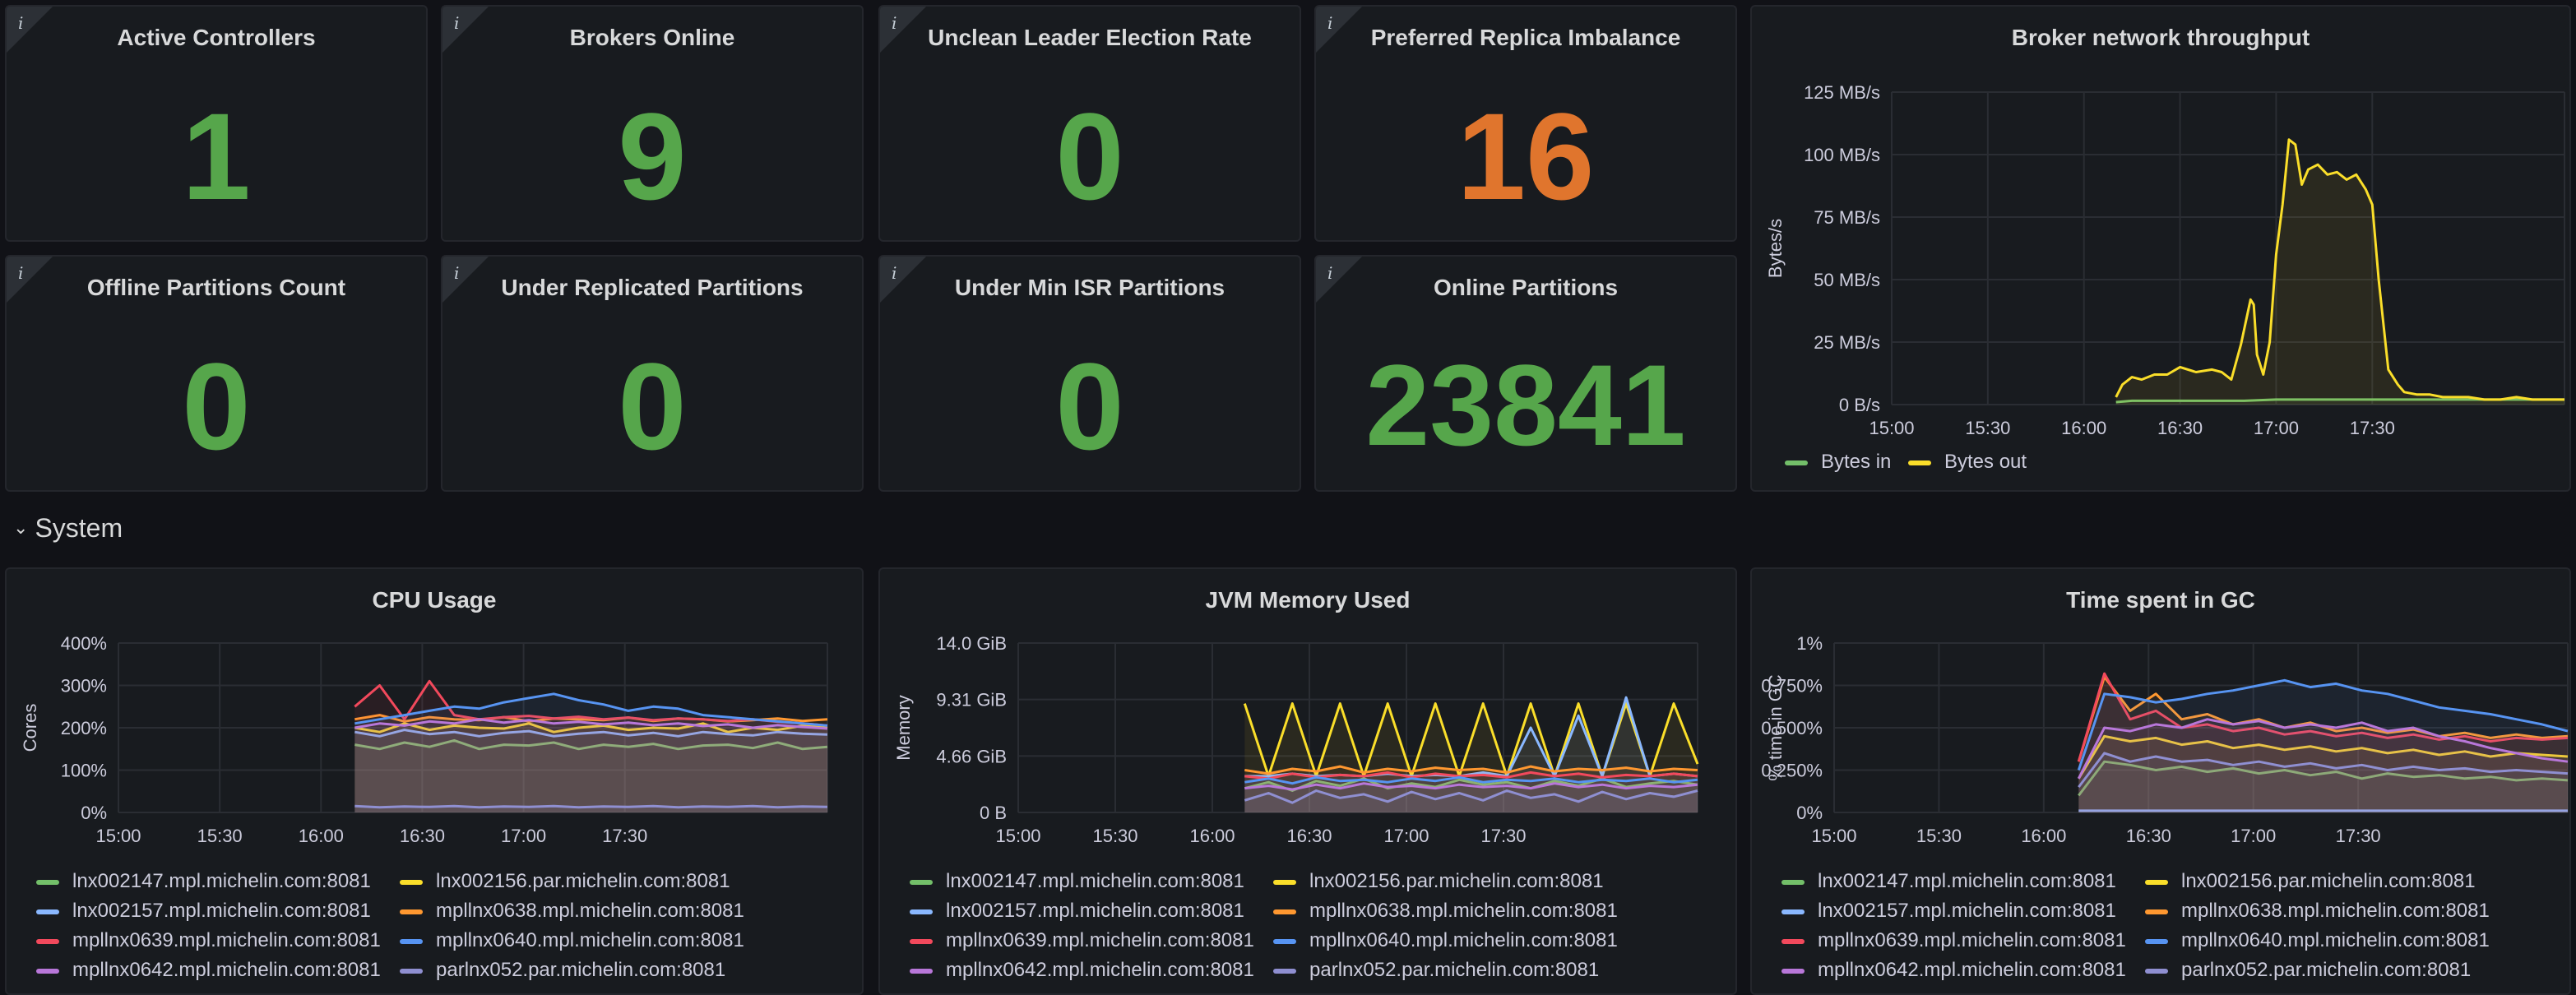  Describe the element at coordinates (21, 527) in the screenshot. I see `chevron-down-icon: ⌄` at that location.